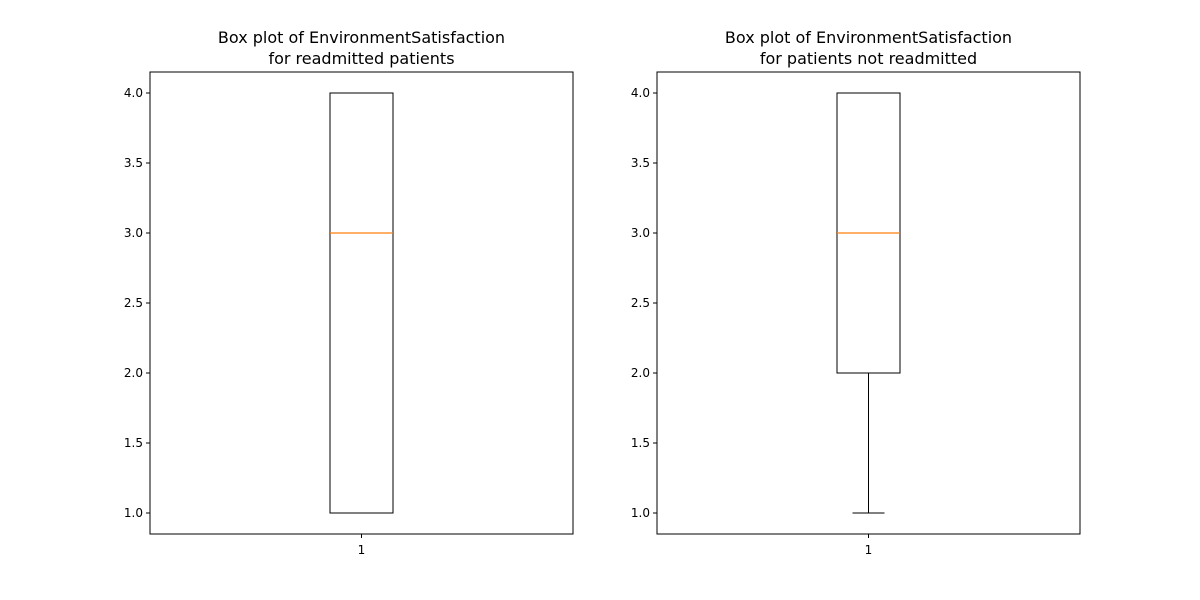 The image size is (1200, 600). I want to click on chart-title-line-2: for readmitted patients, so click(361, 58).